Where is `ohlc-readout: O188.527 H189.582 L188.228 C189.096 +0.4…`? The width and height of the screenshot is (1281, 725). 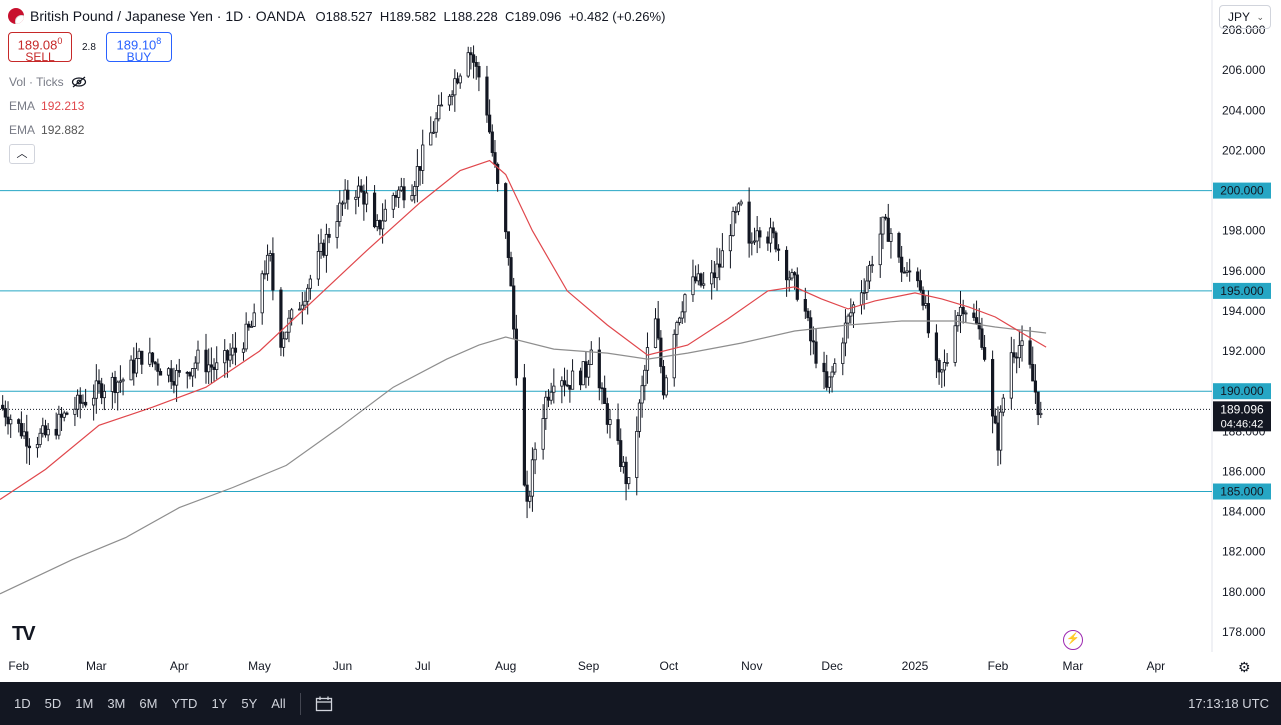 ohlc-readout: O188.527 H189.582 L188.228 C189.096 +0.4… is located at coordinates (490, 16).